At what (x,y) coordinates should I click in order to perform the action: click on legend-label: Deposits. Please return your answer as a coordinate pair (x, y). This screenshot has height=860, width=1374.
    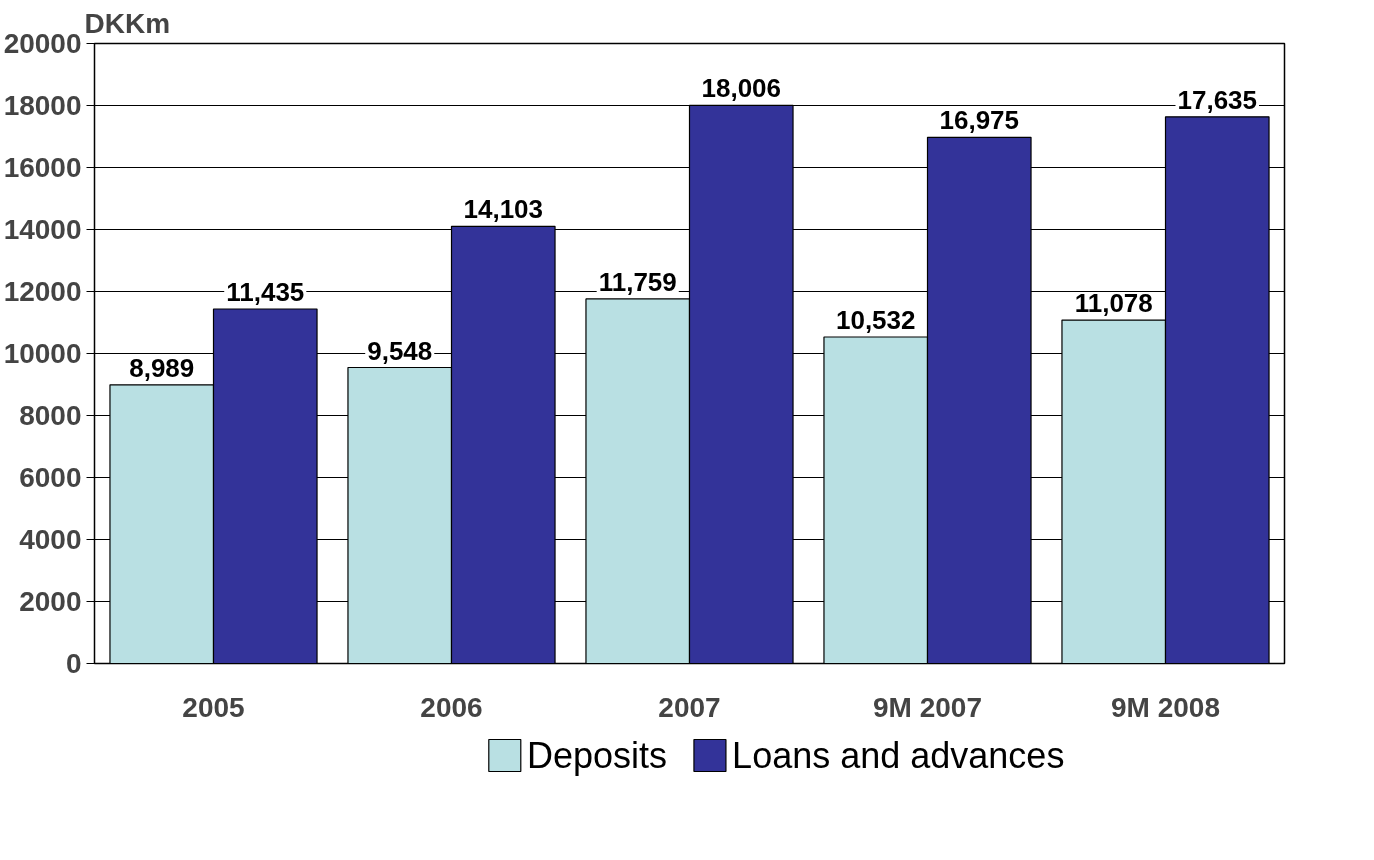
    Looking at the image, I should click on (597, 755).